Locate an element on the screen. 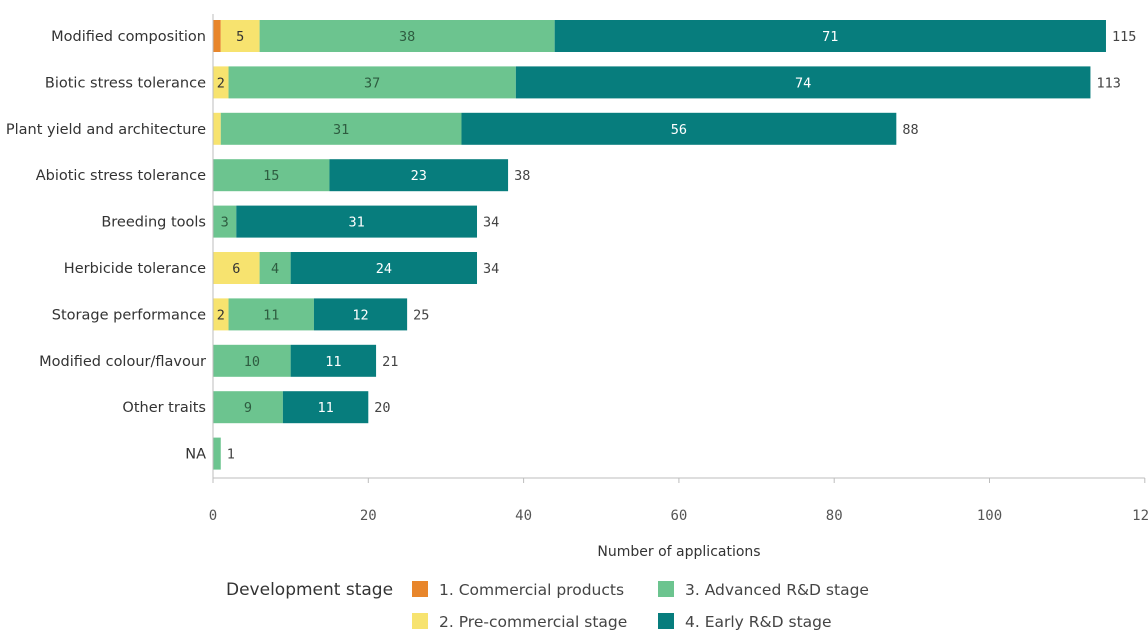  bar-segment-abiotic-stress-tolerance-3-advanced-r-d-stage is located at coordinates (271, 175).